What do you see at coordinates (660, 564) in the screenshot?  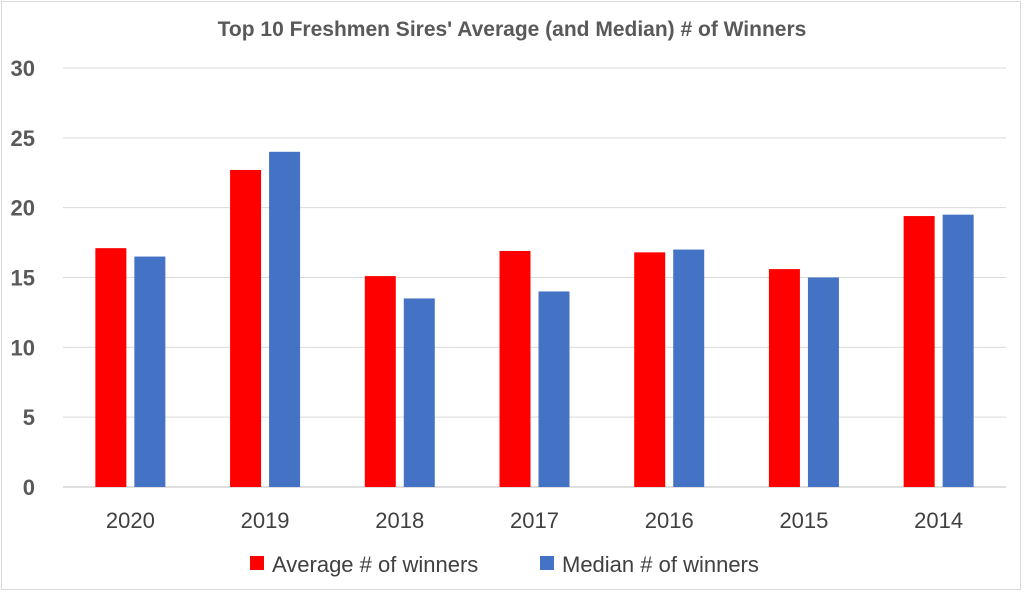 I see `legend-label: Median # of winners` at bounding box center [660, 564].